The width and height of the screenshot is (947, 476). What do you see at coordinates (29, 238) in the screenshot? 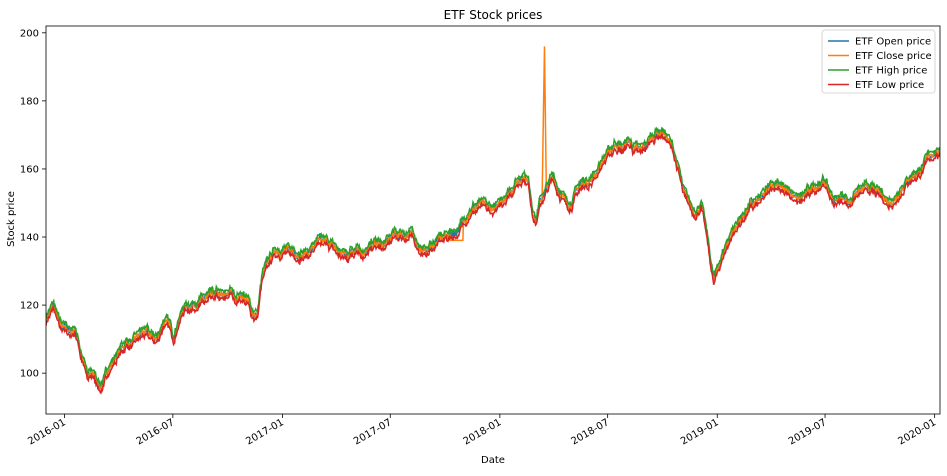
I see `y-tick-label-140: 140` at bounding box center [29, 238].